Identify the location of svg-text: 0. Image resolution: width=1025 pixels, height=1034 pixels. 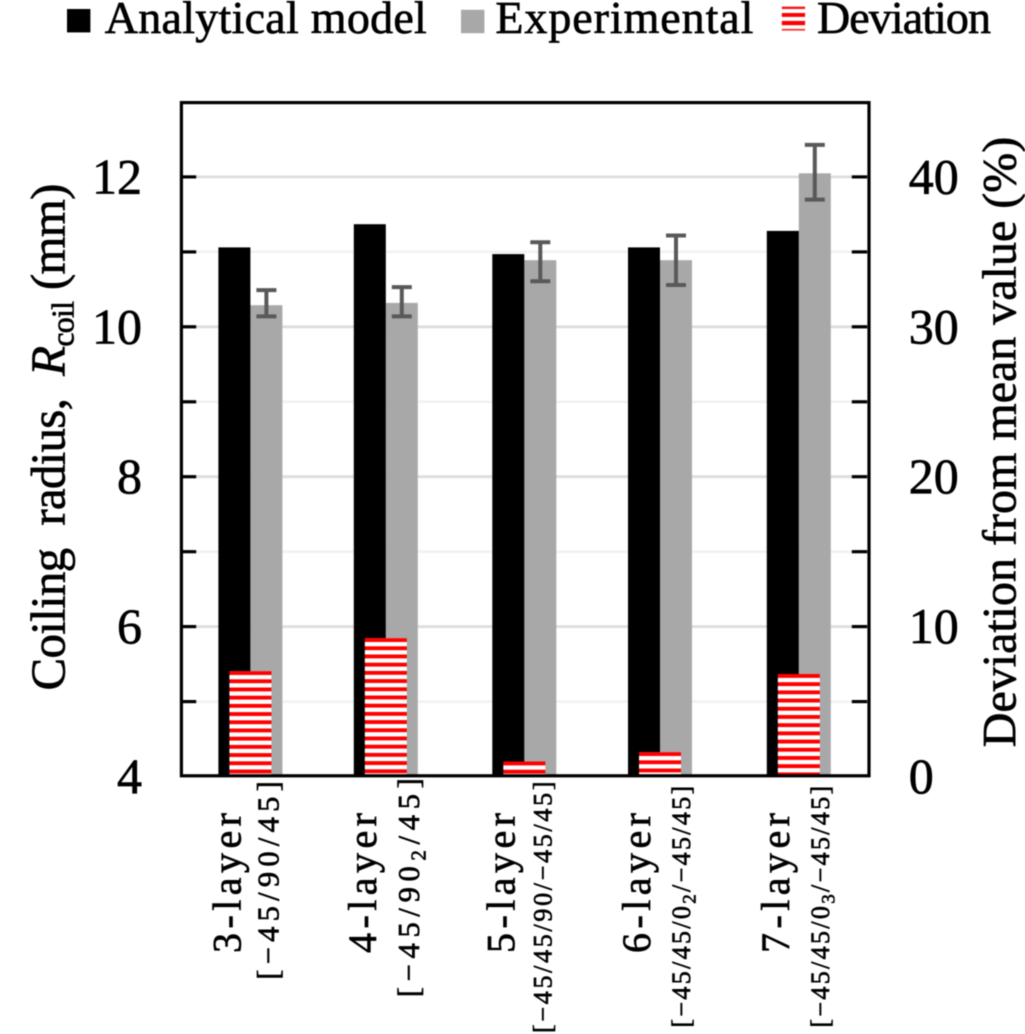
(921, 776).